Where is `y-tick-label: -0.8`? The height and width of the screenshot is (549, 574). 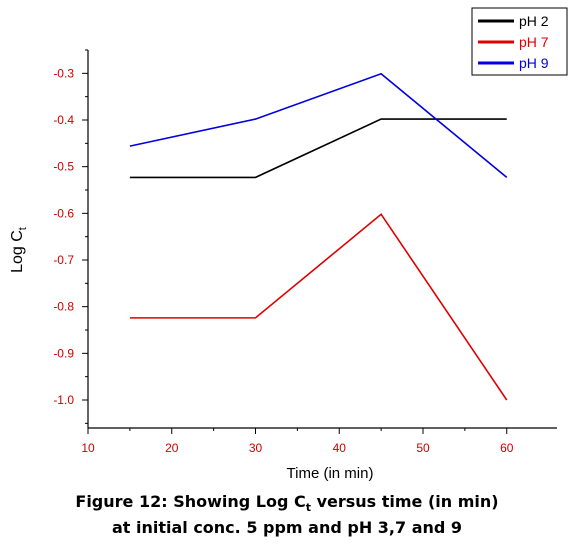 y-tick-label: -0.8 is located at coordinates (63, 307).